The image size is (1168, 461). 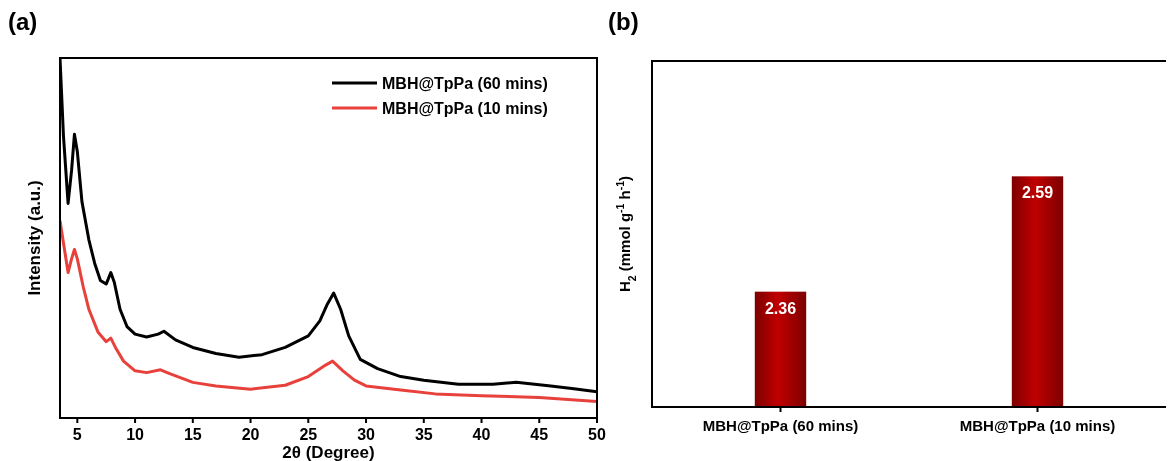 What do you see at coordinates (328, 452) in the screenshot?
I see `x-axis-title: 2θ (Degree)` at bounding box center [328, 452].